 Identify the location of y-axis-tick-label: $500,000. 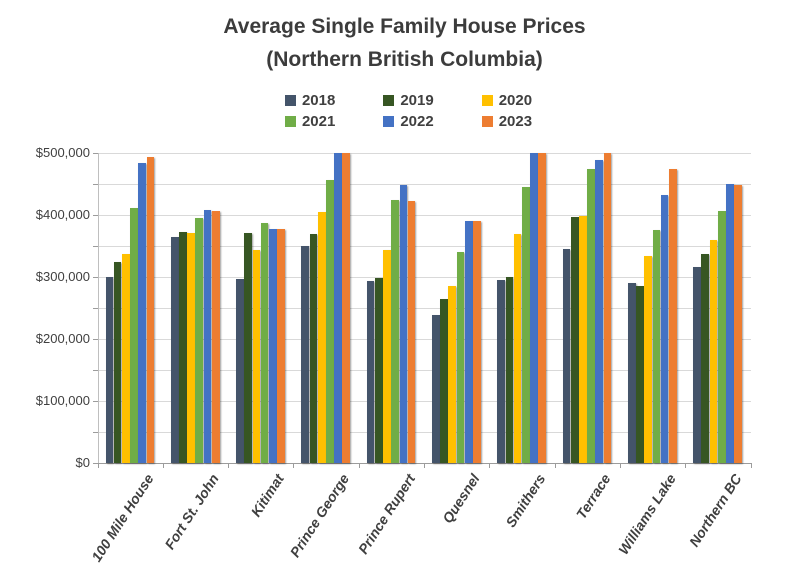
(62, 152).